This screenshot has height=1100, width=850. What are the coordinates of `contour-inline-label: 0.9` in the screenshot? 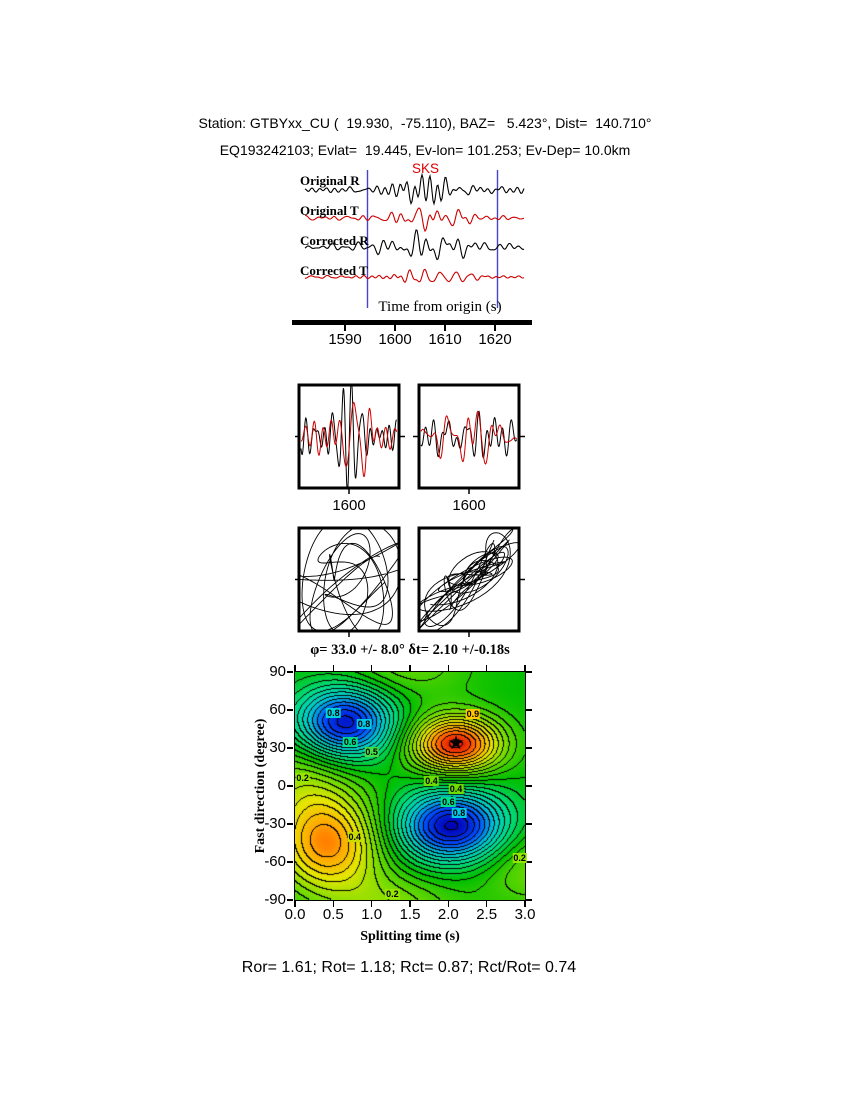 It's located at (473, 713).